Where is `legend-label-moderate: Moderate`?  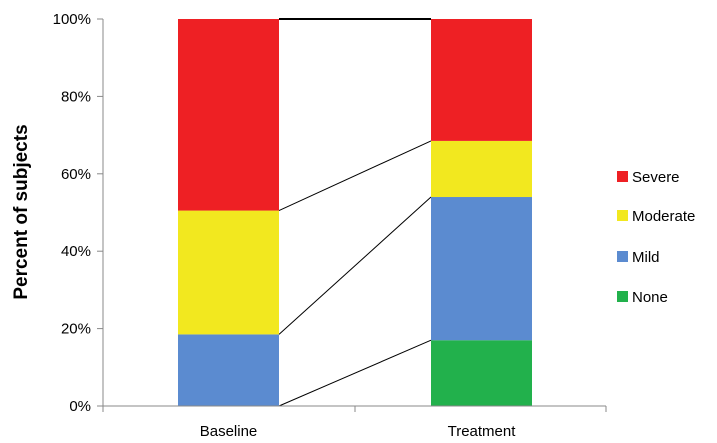 legend-label-moderate: Moderate is located at coordinates (663, 216).